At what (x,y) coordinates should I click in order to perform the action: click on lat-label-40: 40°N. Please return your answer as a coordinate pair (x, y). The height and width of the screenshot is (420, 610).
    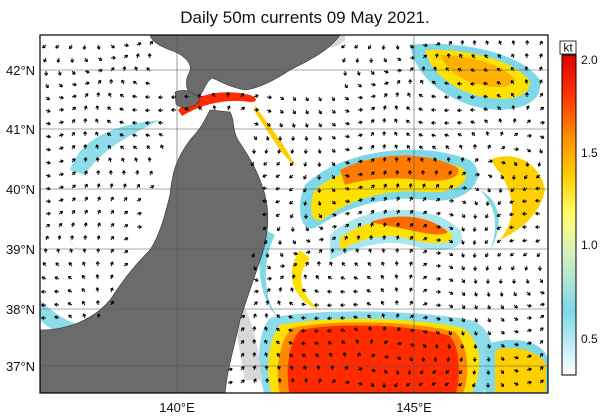
    Looking at the image, I should click on (20, 189).